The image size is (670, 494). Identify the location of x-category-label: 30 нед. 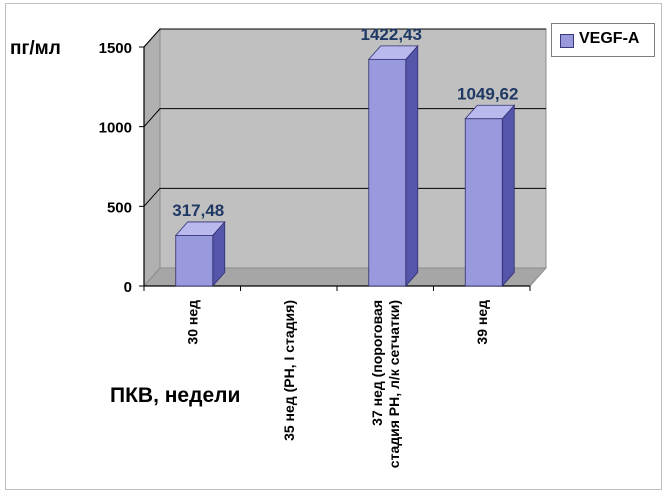
(192, 322).